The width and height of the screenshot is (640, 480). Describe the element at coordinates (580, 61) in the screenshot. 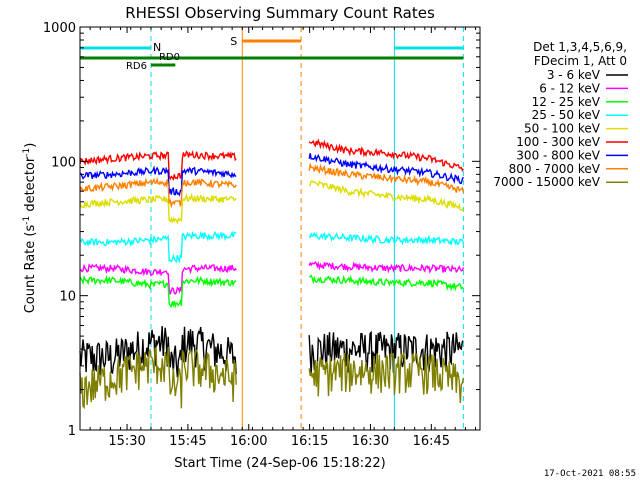

I see `legend-header-line2: FDecim 1, Att 0` at that location.